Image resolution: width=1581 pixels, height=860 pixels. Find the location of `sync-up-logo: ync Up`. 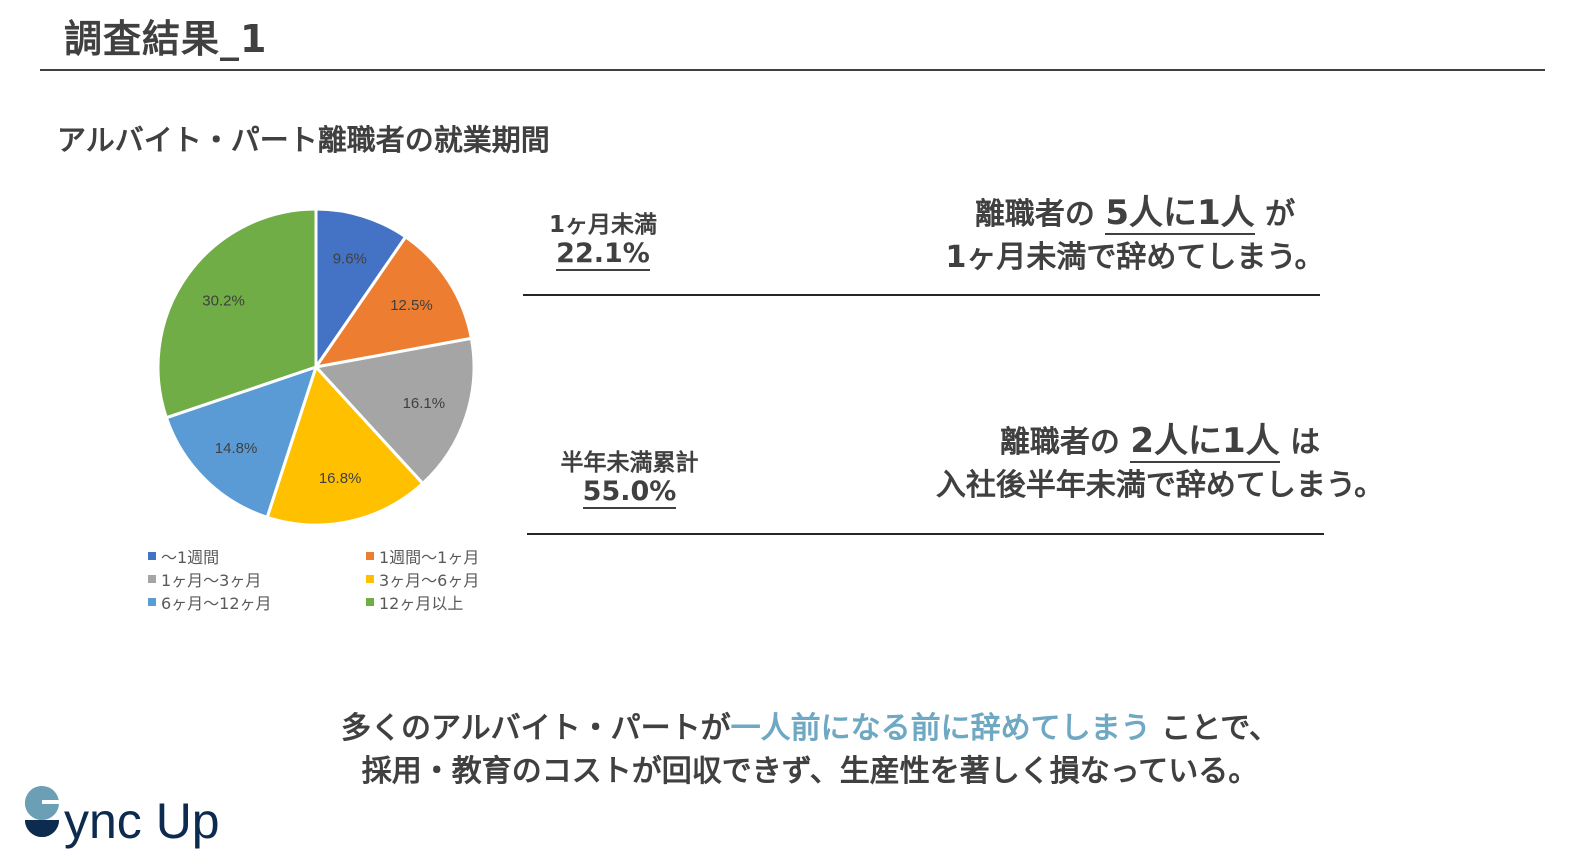

sync-up-logo: ync Up is located at coordinates (125, 816).